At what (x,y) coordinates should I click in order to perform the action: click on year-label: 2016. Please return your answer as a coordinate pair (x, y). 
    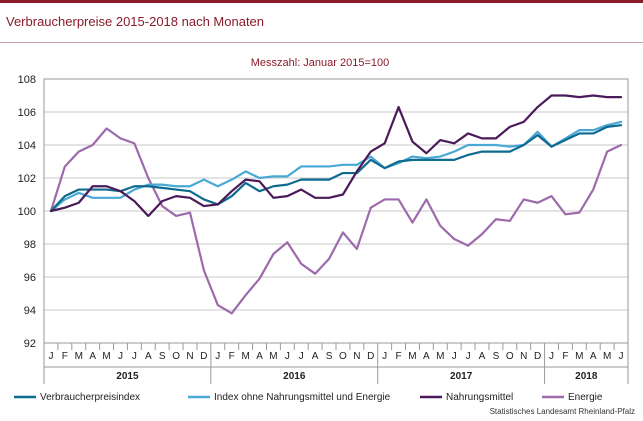
    Looking at the image, I should click on (294, 376).